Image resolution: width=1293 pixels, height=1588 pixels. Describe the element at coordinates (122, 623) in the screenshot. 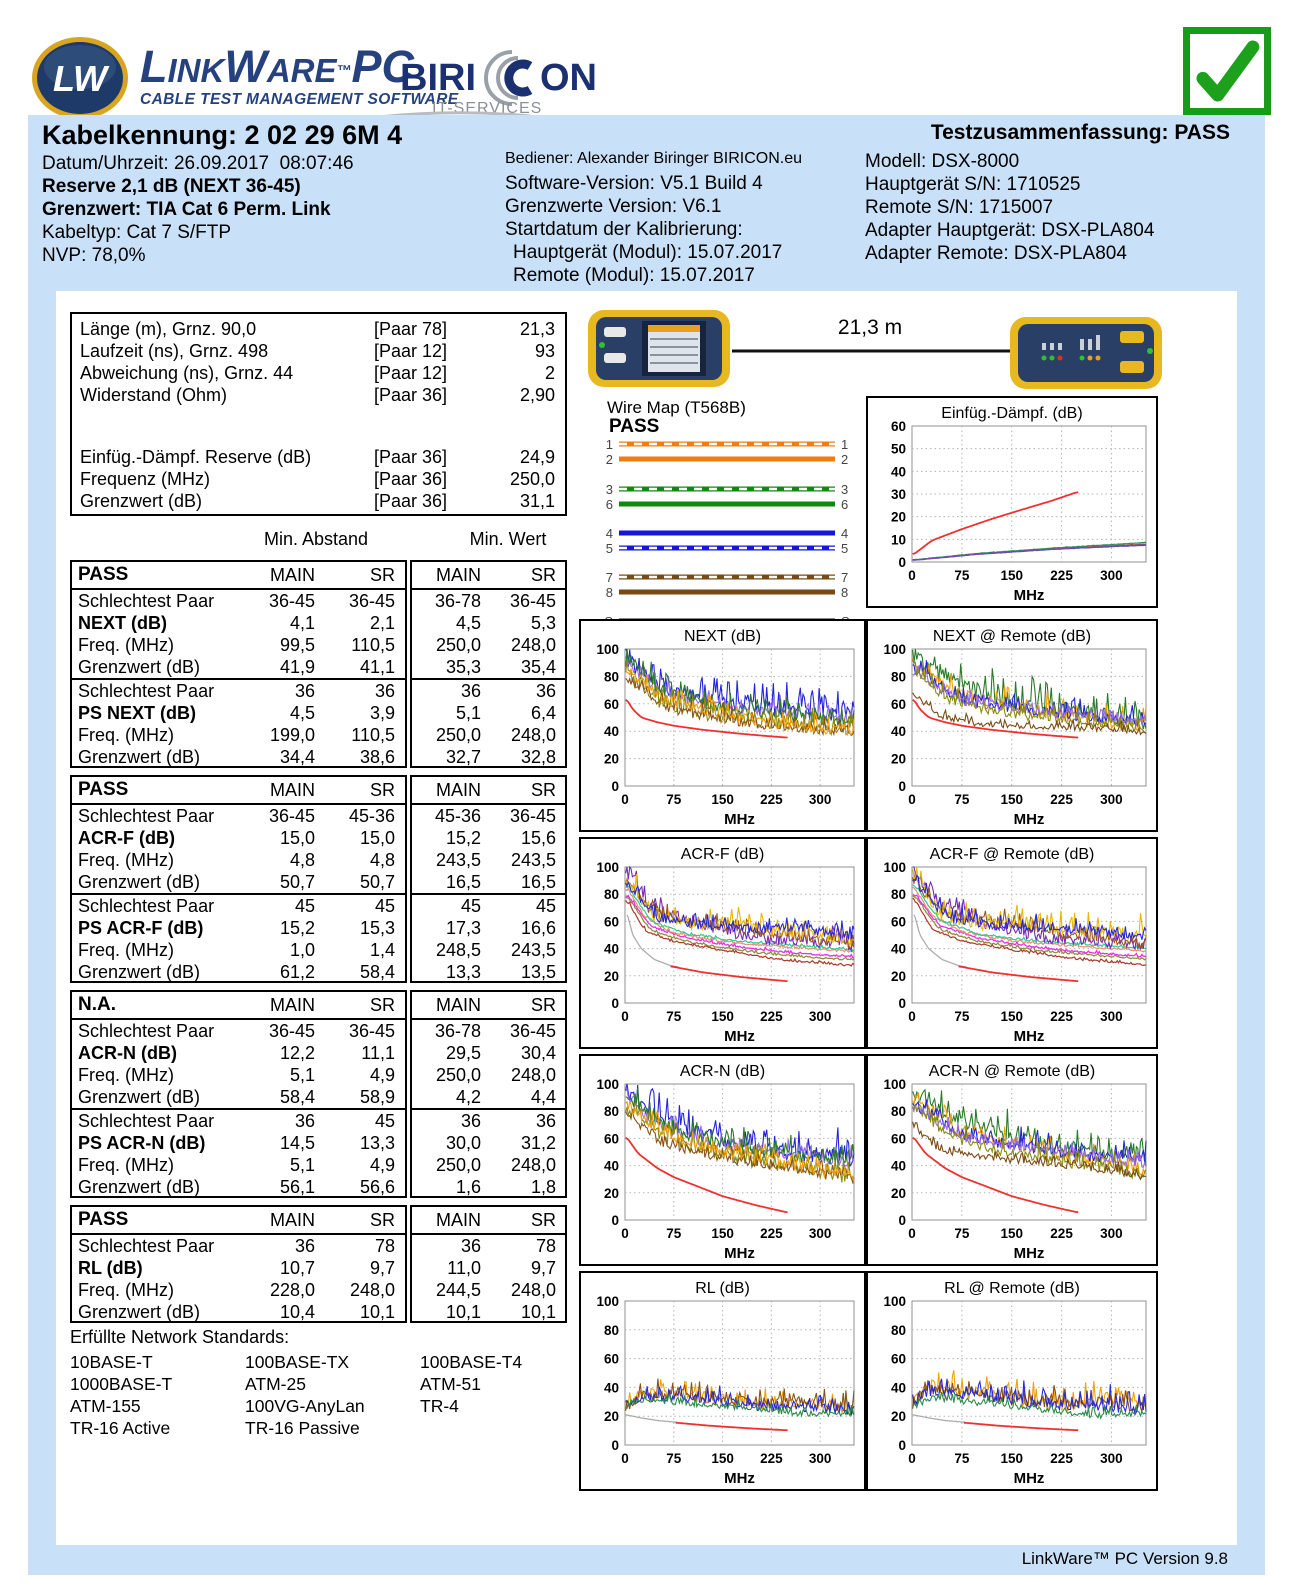

I see `value-cell: NEXT (dB)` at that location.